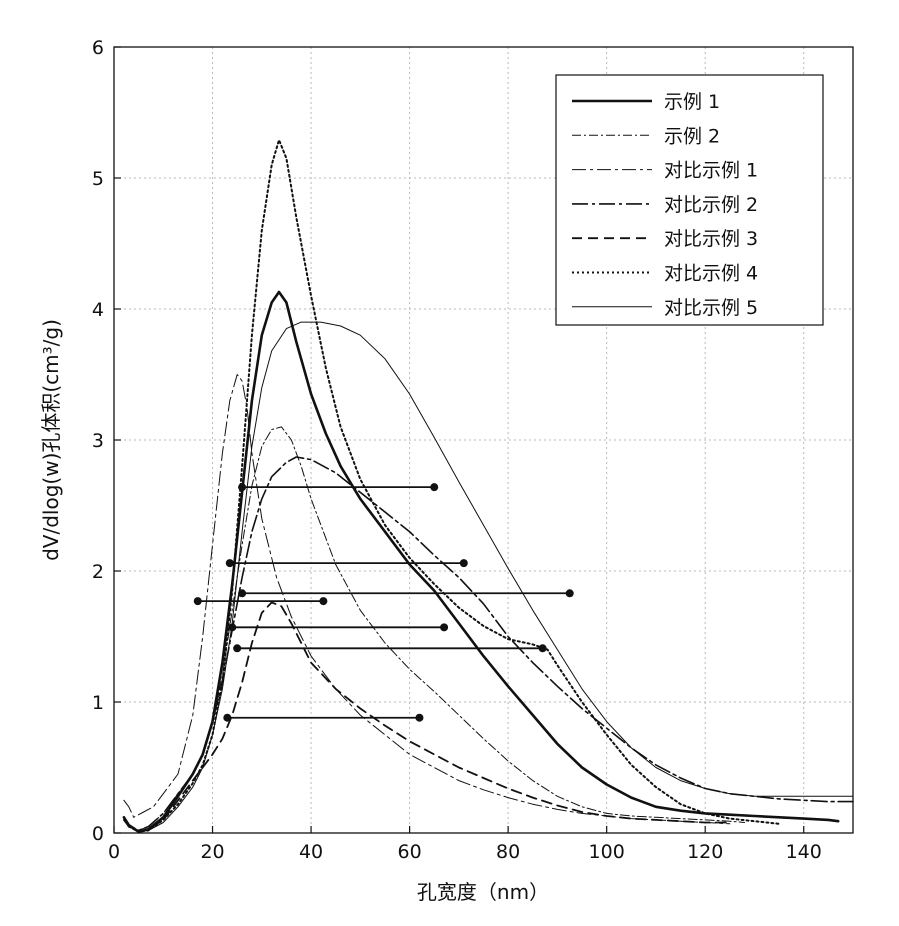 Image resolution: width=899 pixels, height=926 pixels. I want to click on y-tick-label: 4, so click(98, 310).